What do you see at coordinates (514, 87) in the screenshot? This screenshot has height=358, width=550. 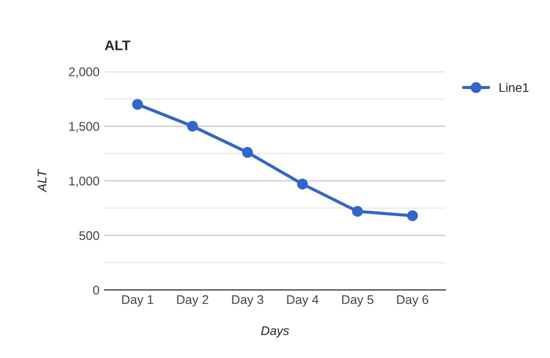 I see `legend-label: Line1` at bounding box center [514, 87].